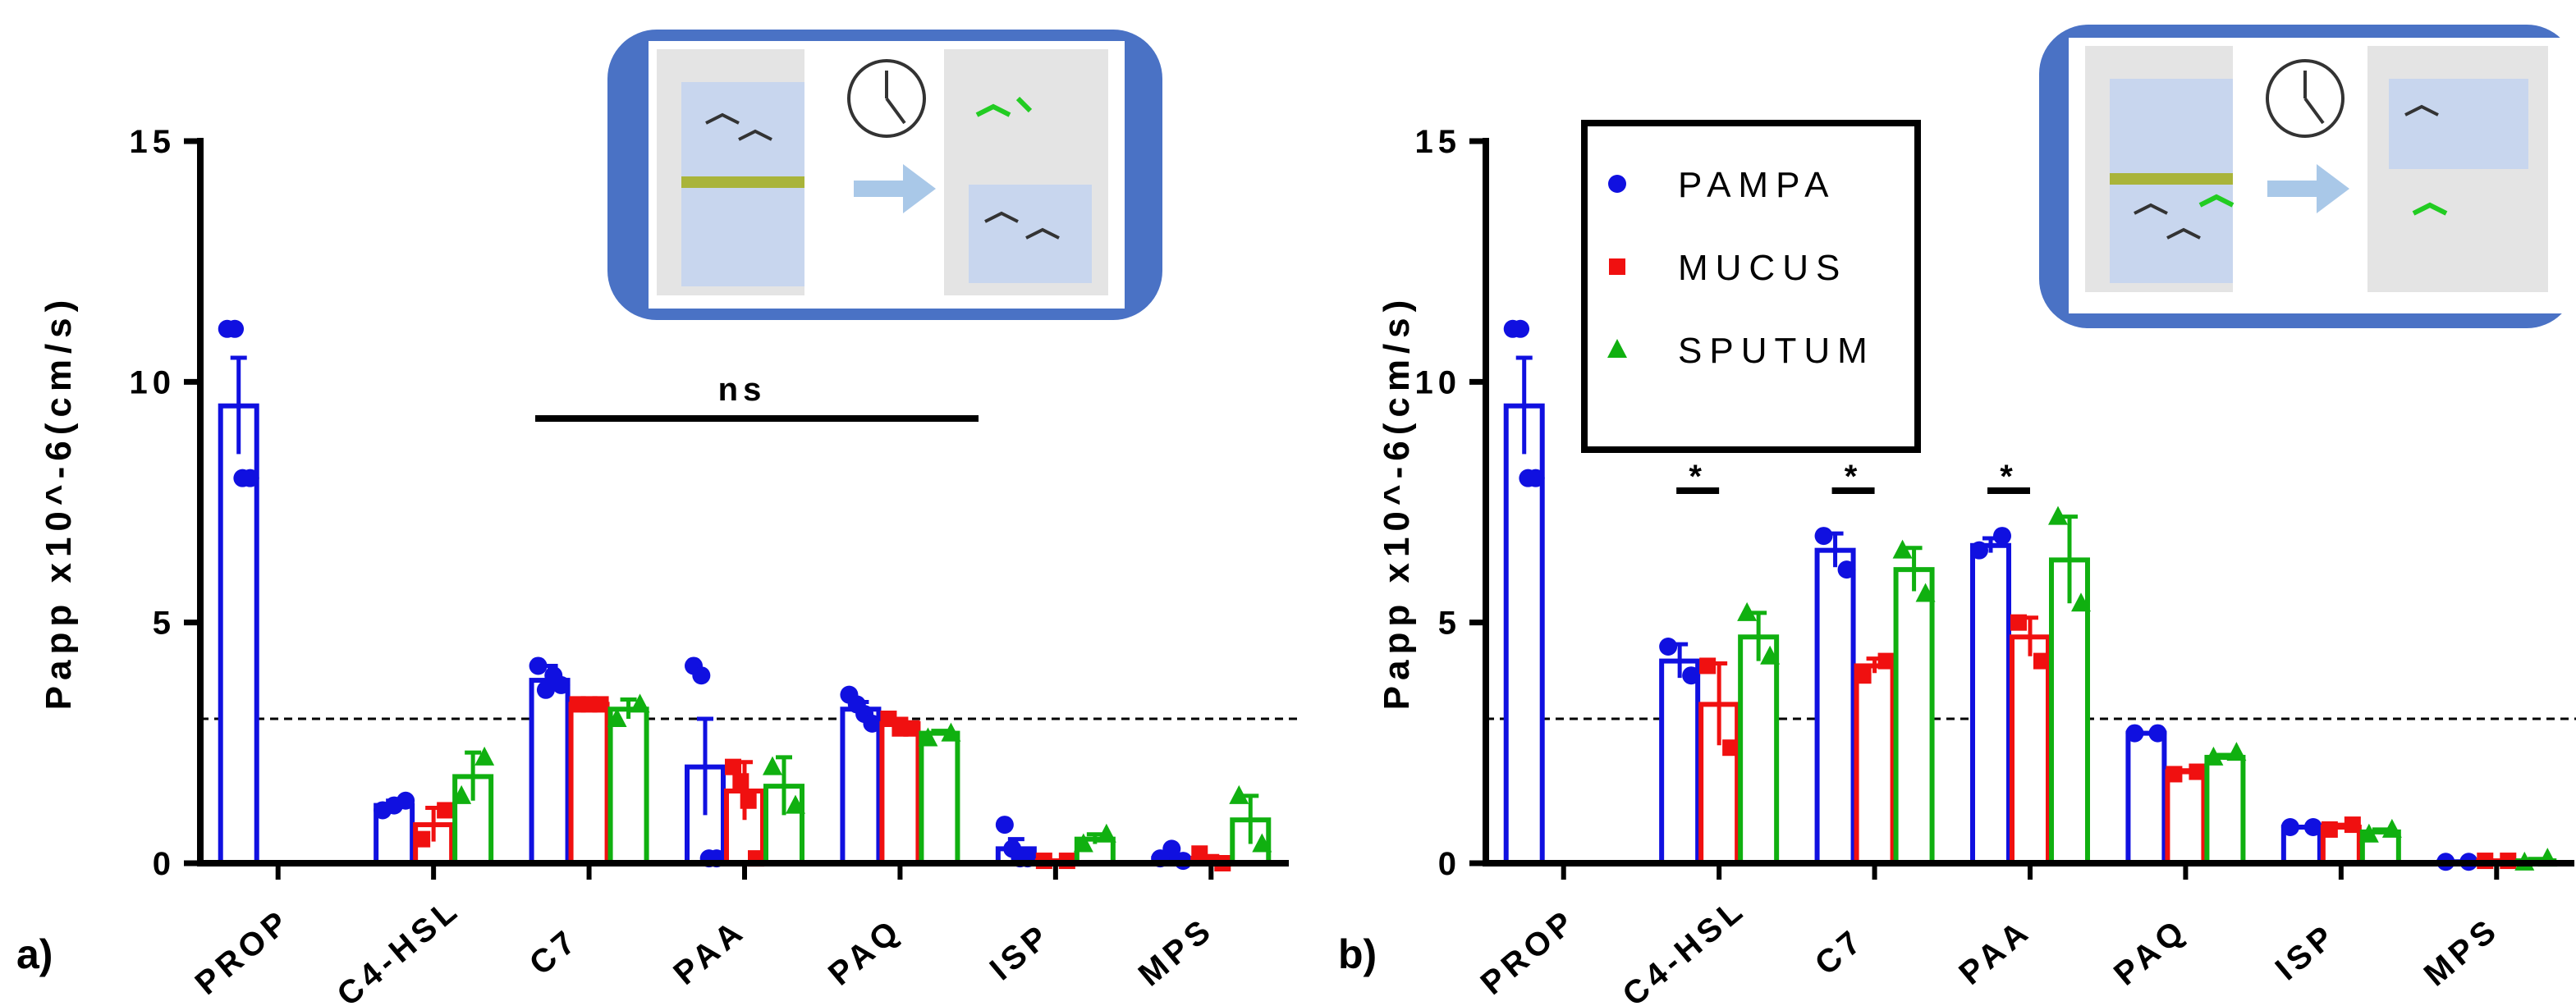  I want to click on x-tick-label: ISP, so click(2307, 952).